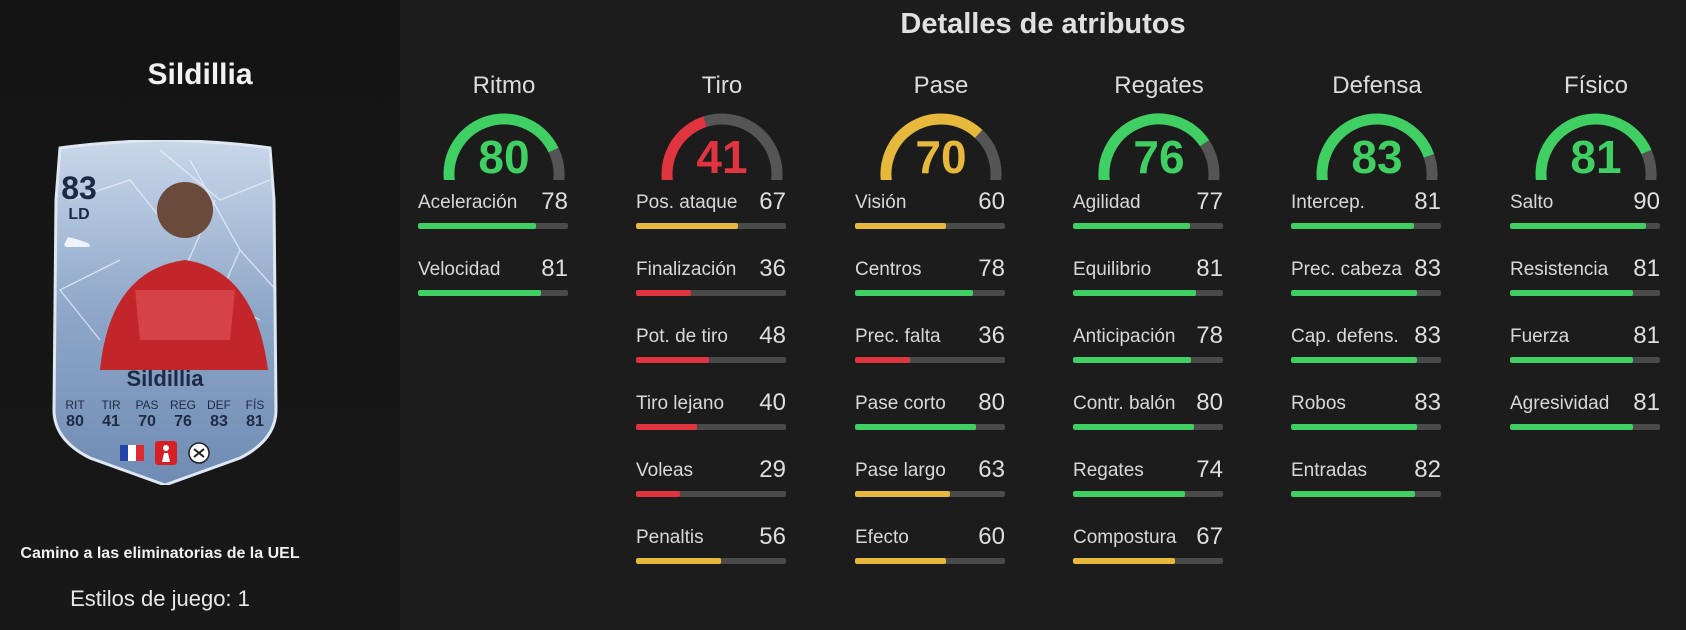  What do you see at coordinates (75, 405) in the screenshot?
I see `card-stat-label: RIT` at bounding box center [75, 405].